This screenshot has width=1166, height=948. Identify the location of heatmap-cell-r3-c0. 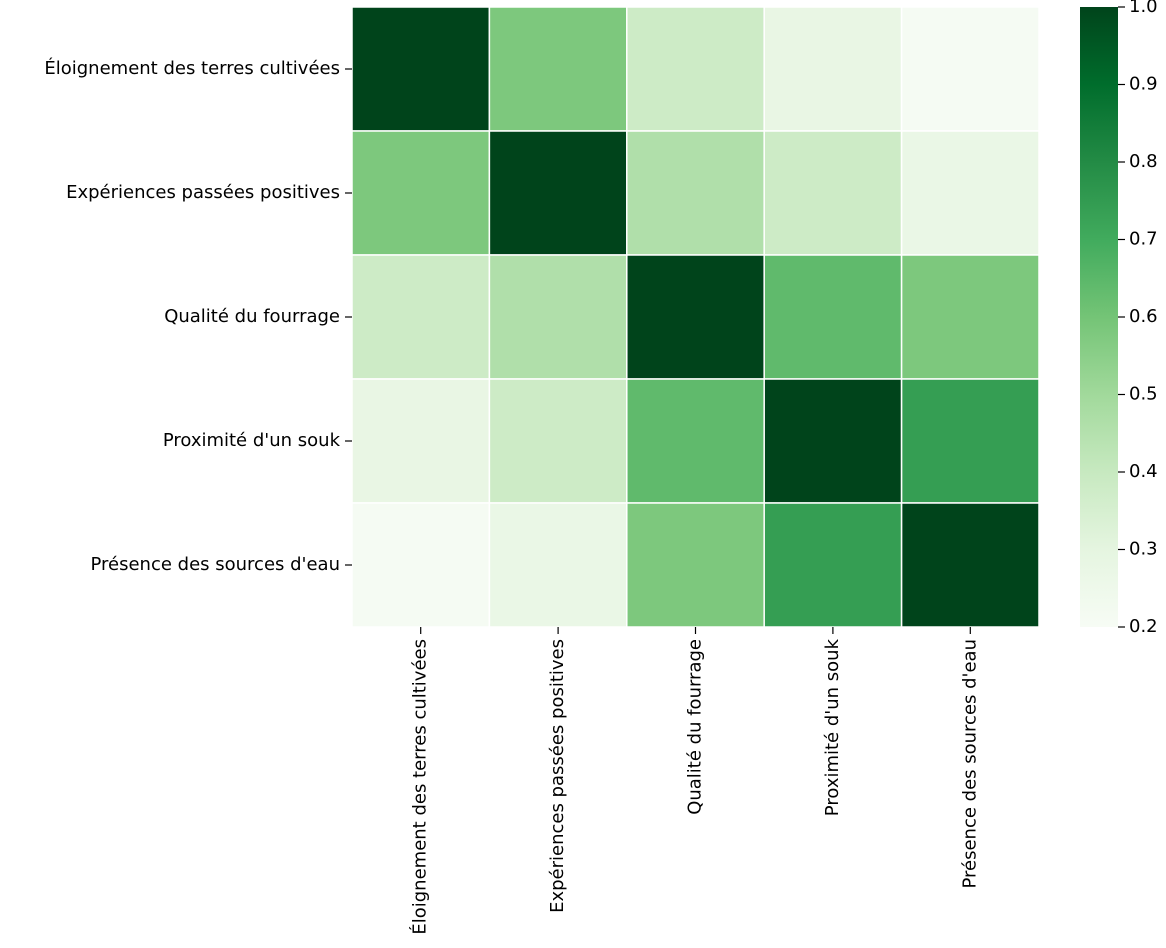
(421, 441).